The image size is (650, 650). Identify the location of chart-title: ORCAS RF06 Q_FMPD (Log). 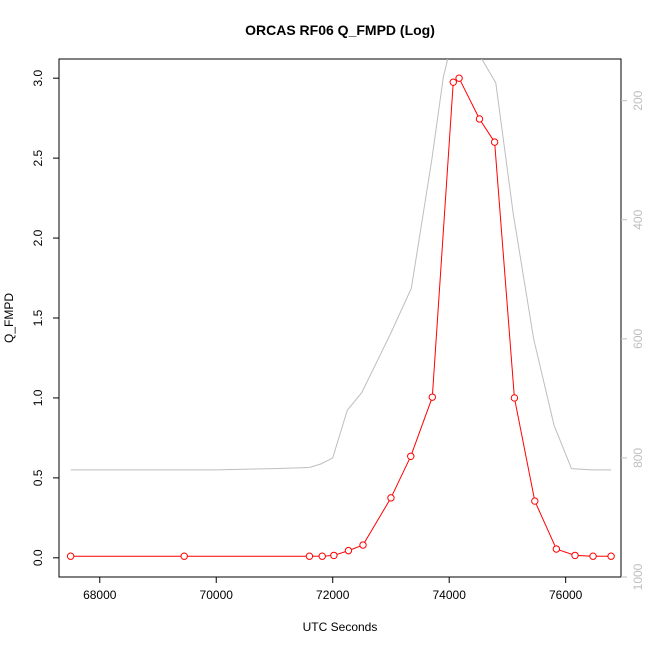
(340, 30).